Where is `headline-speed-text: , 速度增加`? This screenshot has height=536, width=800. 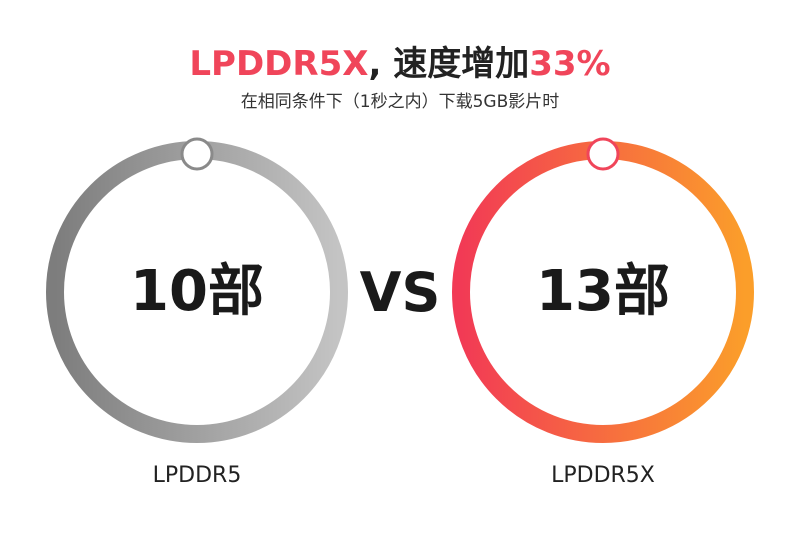
headline-speed-text: , 速度增加 is located at coordinates (449, 64).